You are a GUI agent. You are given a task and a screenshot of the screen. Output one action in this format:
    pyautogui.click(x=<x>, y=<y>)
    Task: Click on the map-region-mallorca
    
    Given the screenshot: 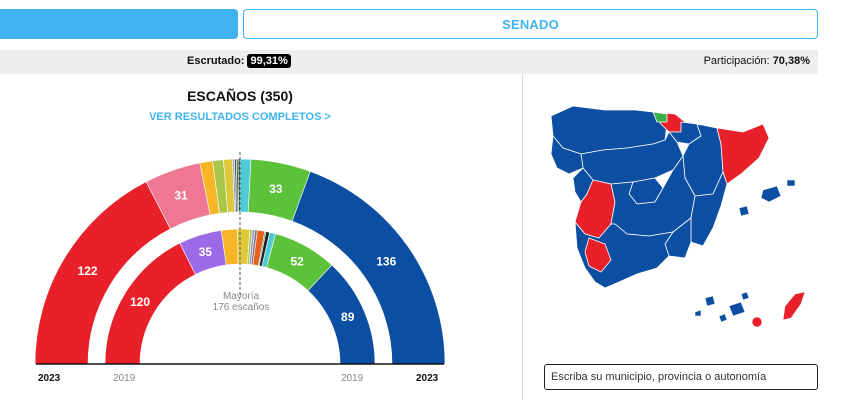 What is the action you would take?
    pyautogui.click(x=771, y=194)
    